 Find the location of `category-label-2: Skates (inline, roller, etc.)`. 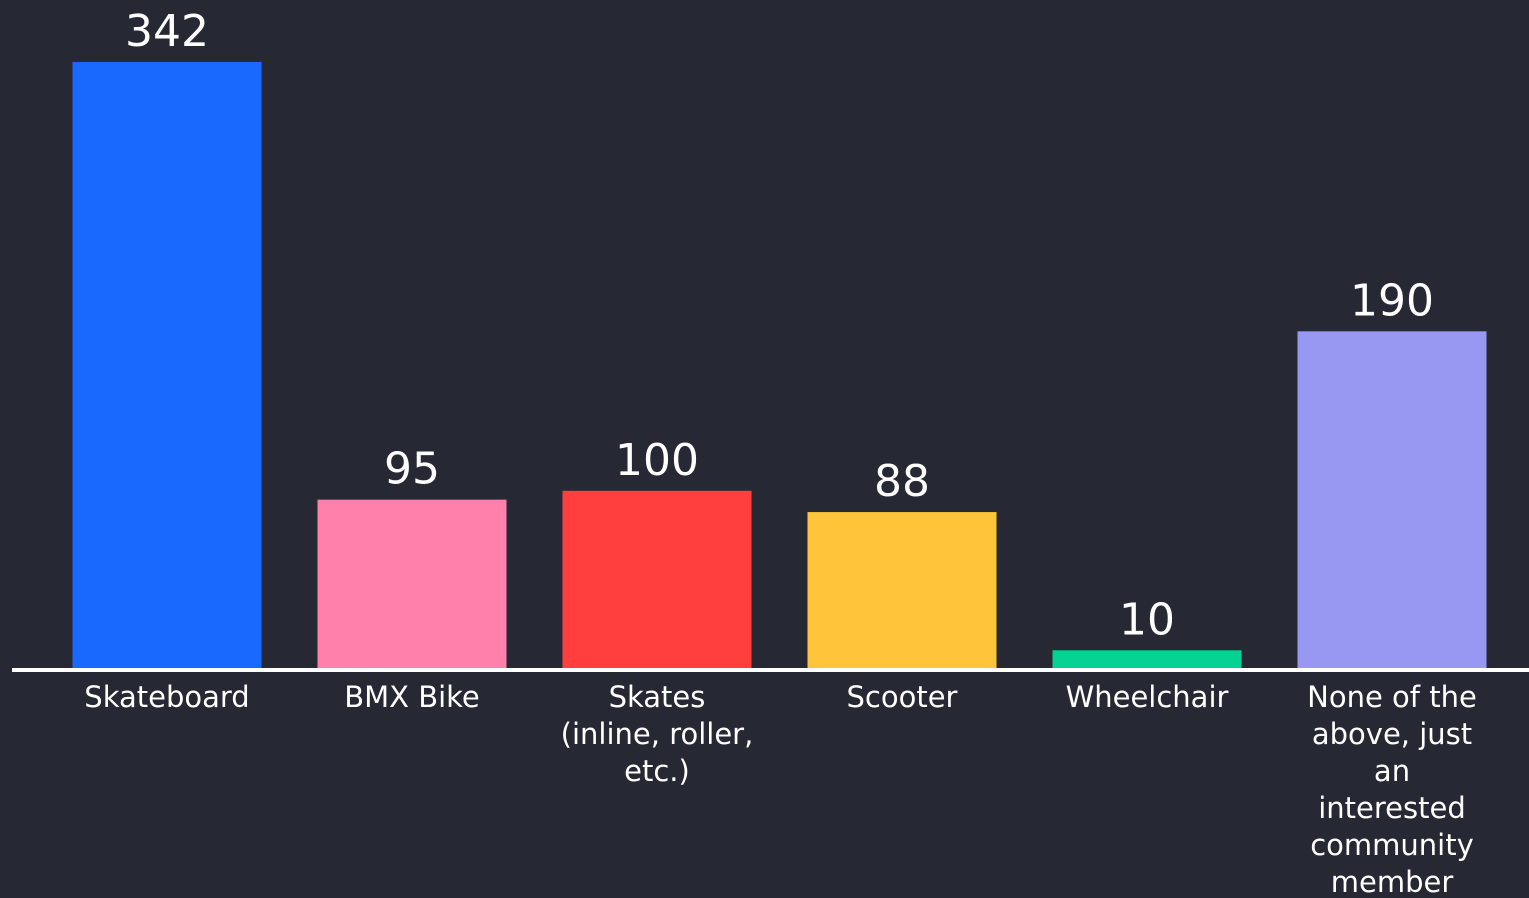

category-label-2: Skates (inline, roller, etc.) is located at coordinates (657, 734).